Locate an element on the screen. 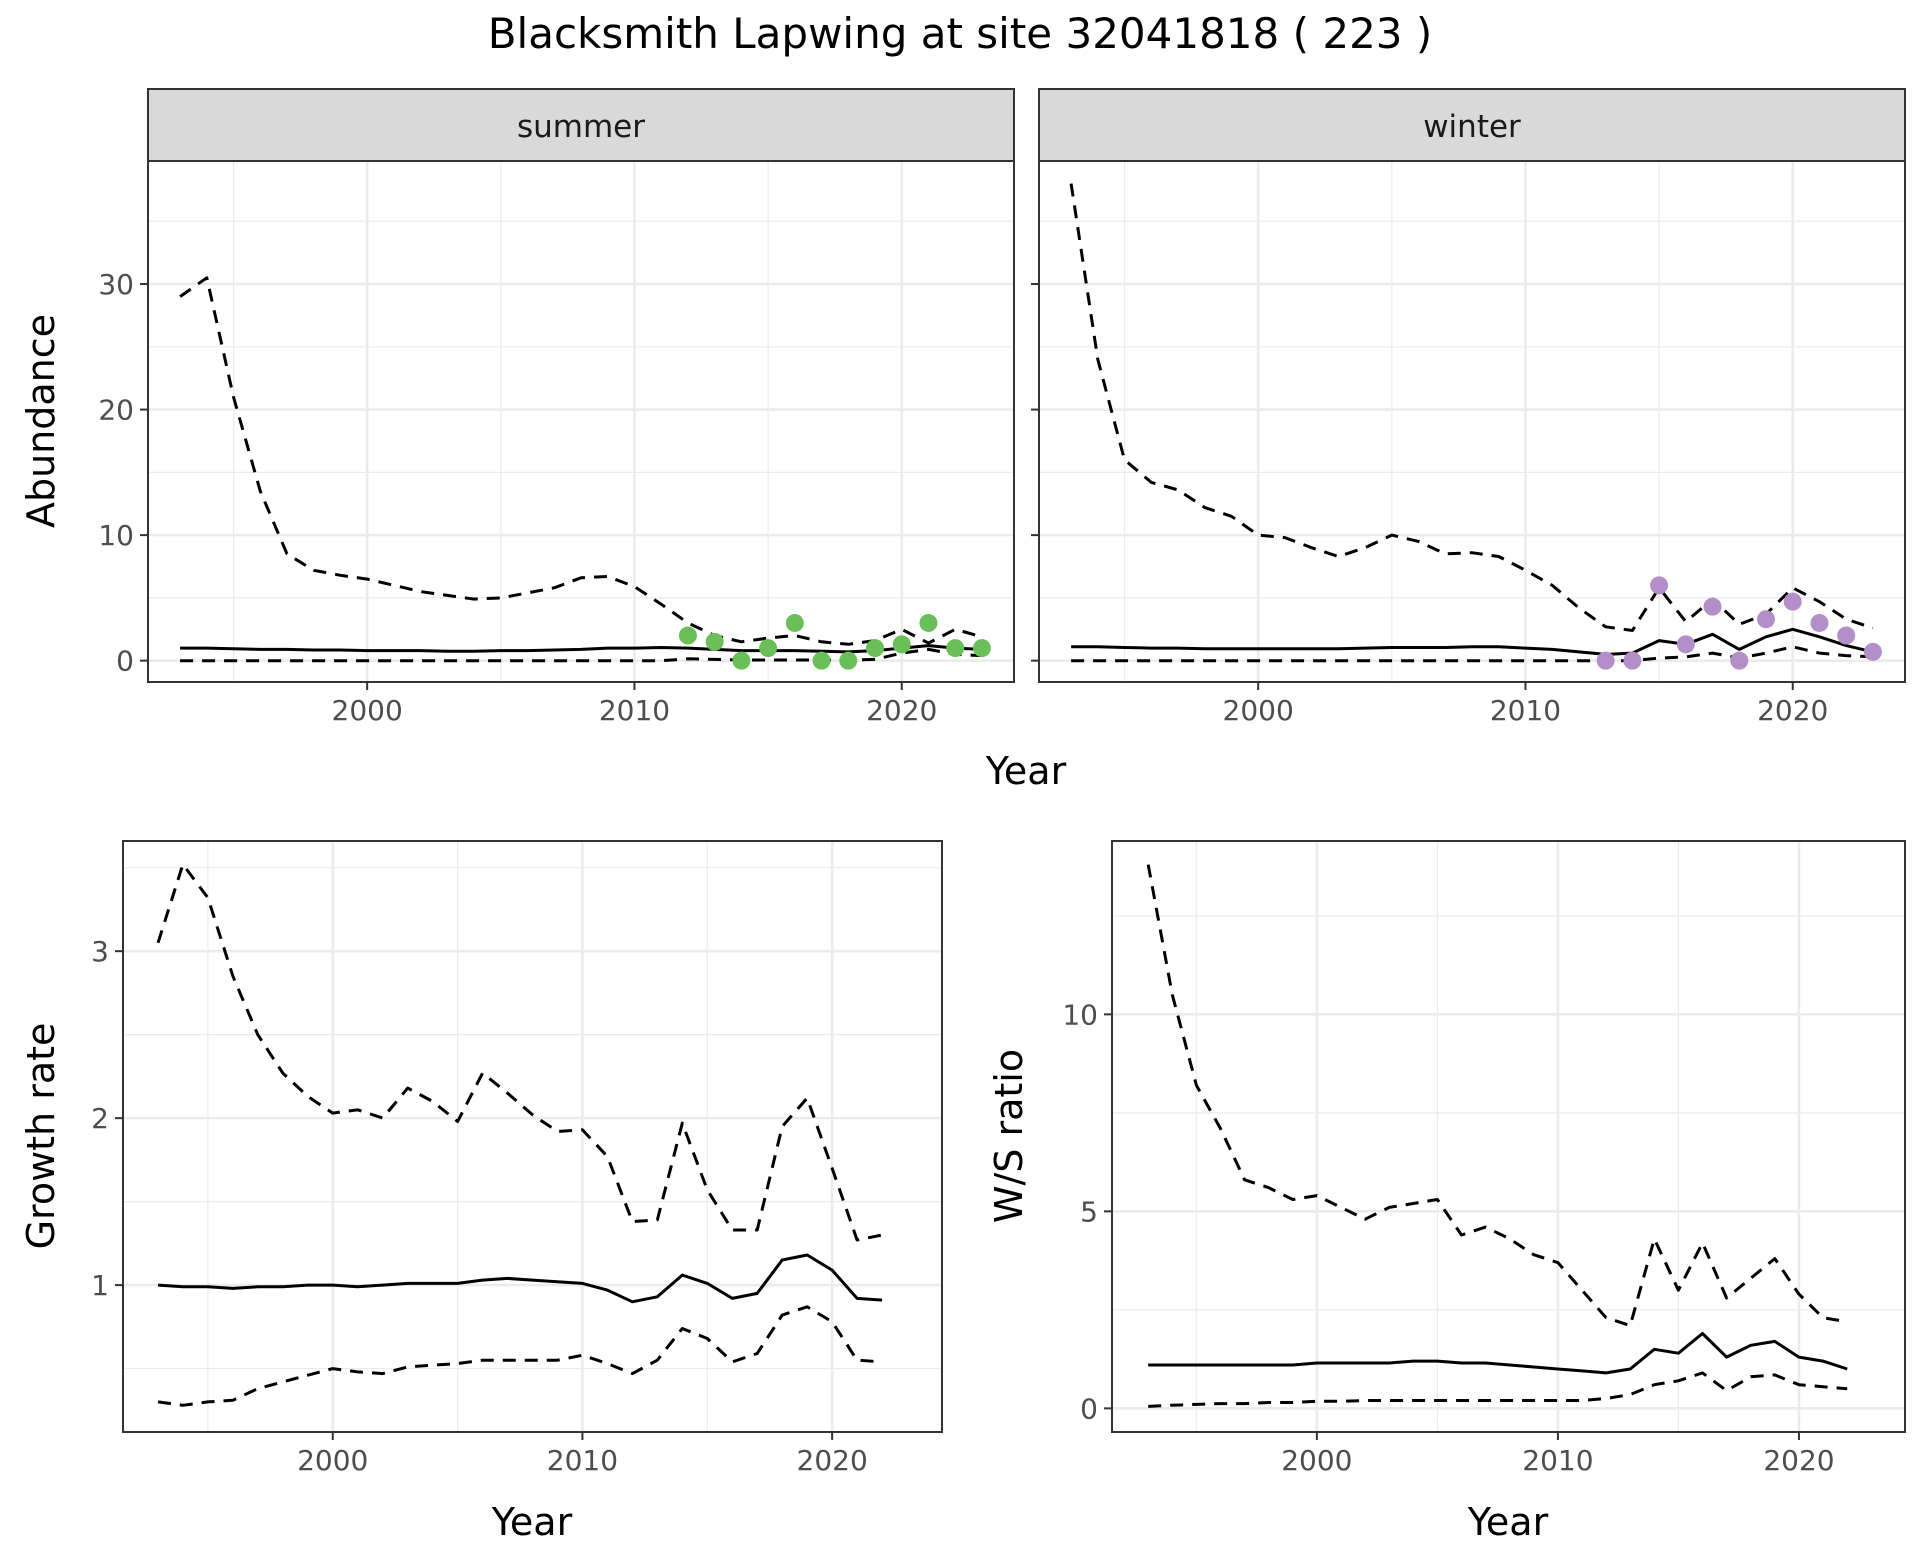  summer-x-tick-label: 2000 is located at coordinates (367, 710).